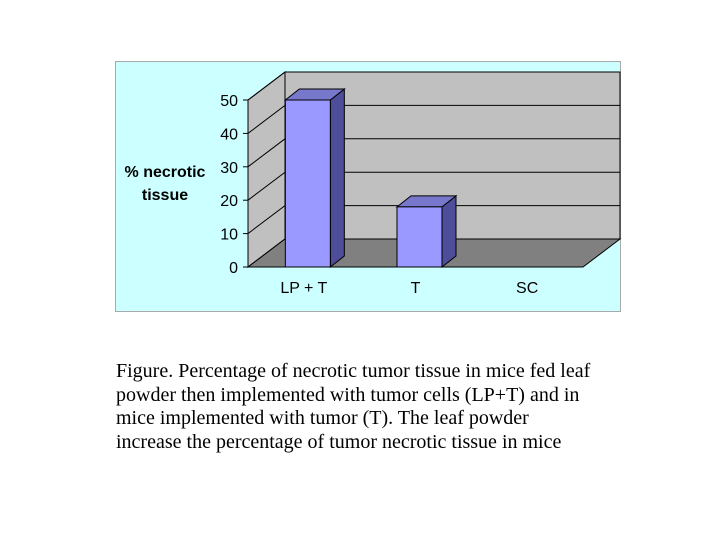  I want to click on gridline, so click(433, 86).